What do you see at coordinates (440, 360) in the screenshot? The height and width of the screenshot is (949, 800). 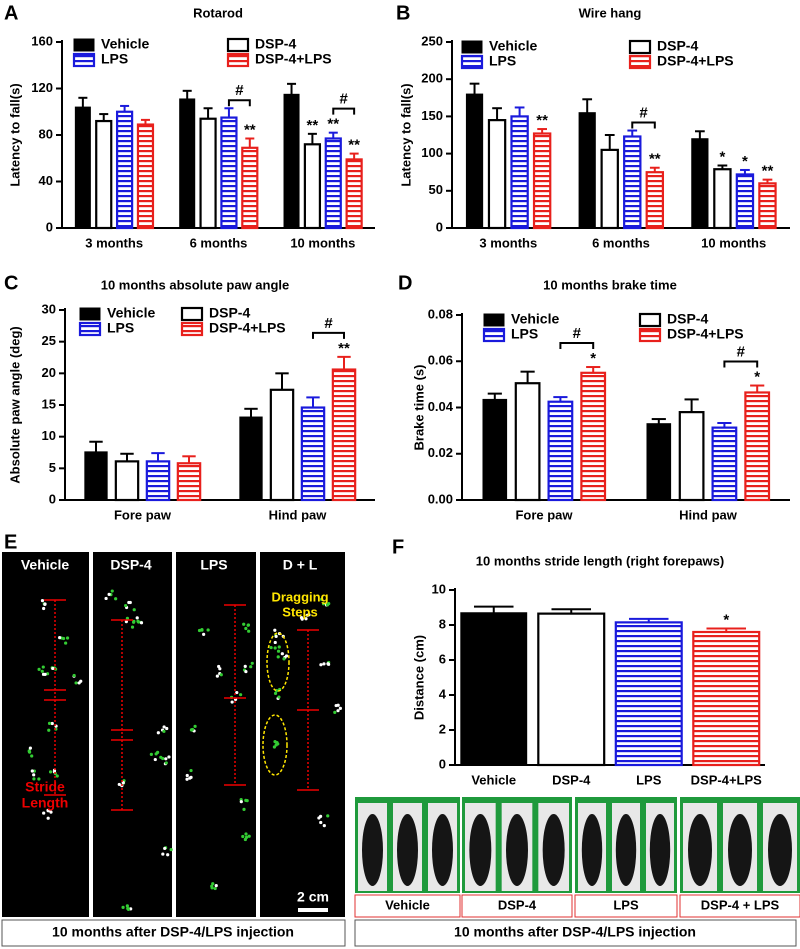 I see `y-tick-label: 0.06` at bounding box center [440, 360].